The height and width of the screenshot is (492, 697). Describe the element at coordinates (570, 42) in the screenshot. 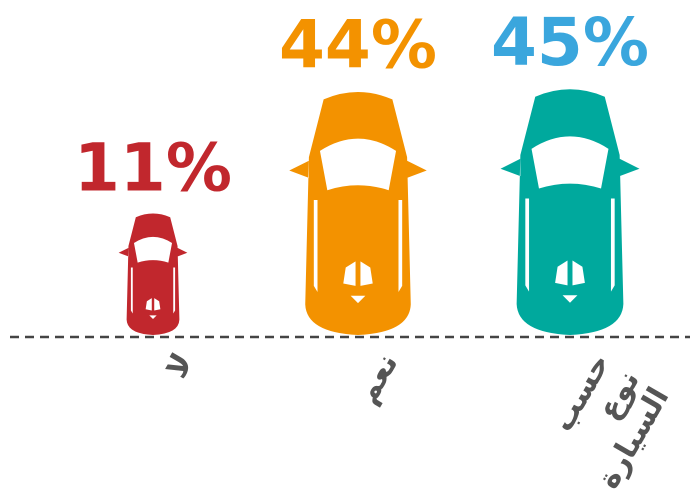

I see `value-label: 45%` at that location.